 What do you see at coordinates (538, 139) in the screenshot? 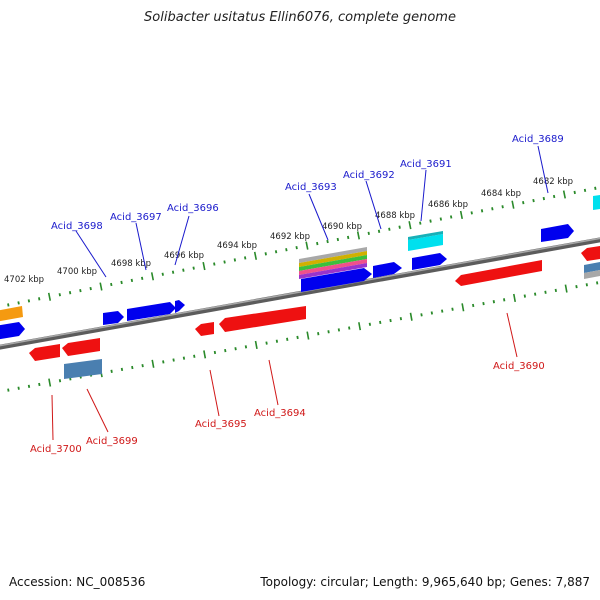
I see `gene-label: Acid_3689` at bounding box center [538, 139].